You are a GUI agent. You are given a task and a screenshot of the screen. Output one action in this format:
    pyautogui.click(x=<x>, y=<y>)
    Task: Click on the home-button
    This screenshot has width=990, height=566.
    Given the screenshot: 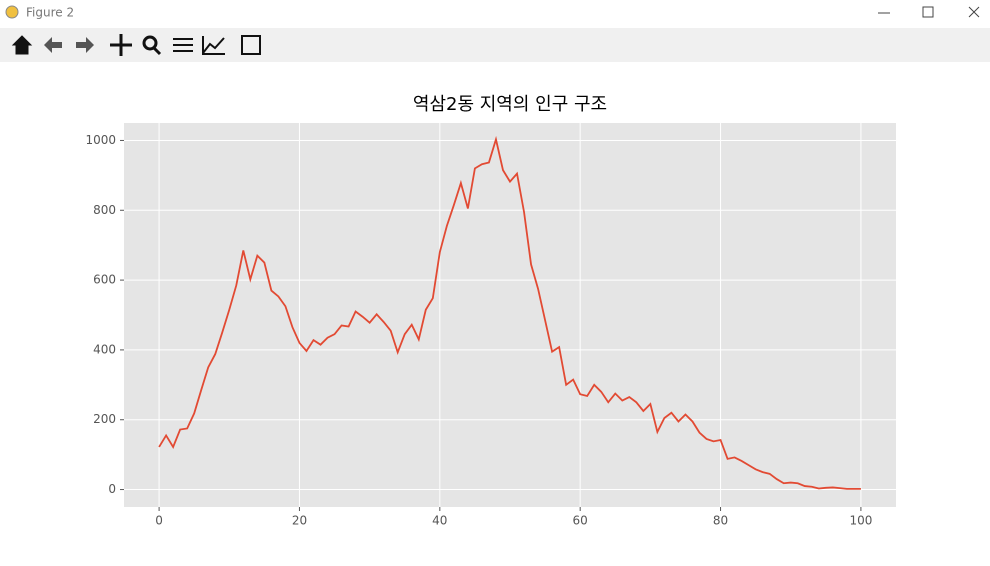 What is the action you would take?
    pyautogui.click(x=22, y=45)
    